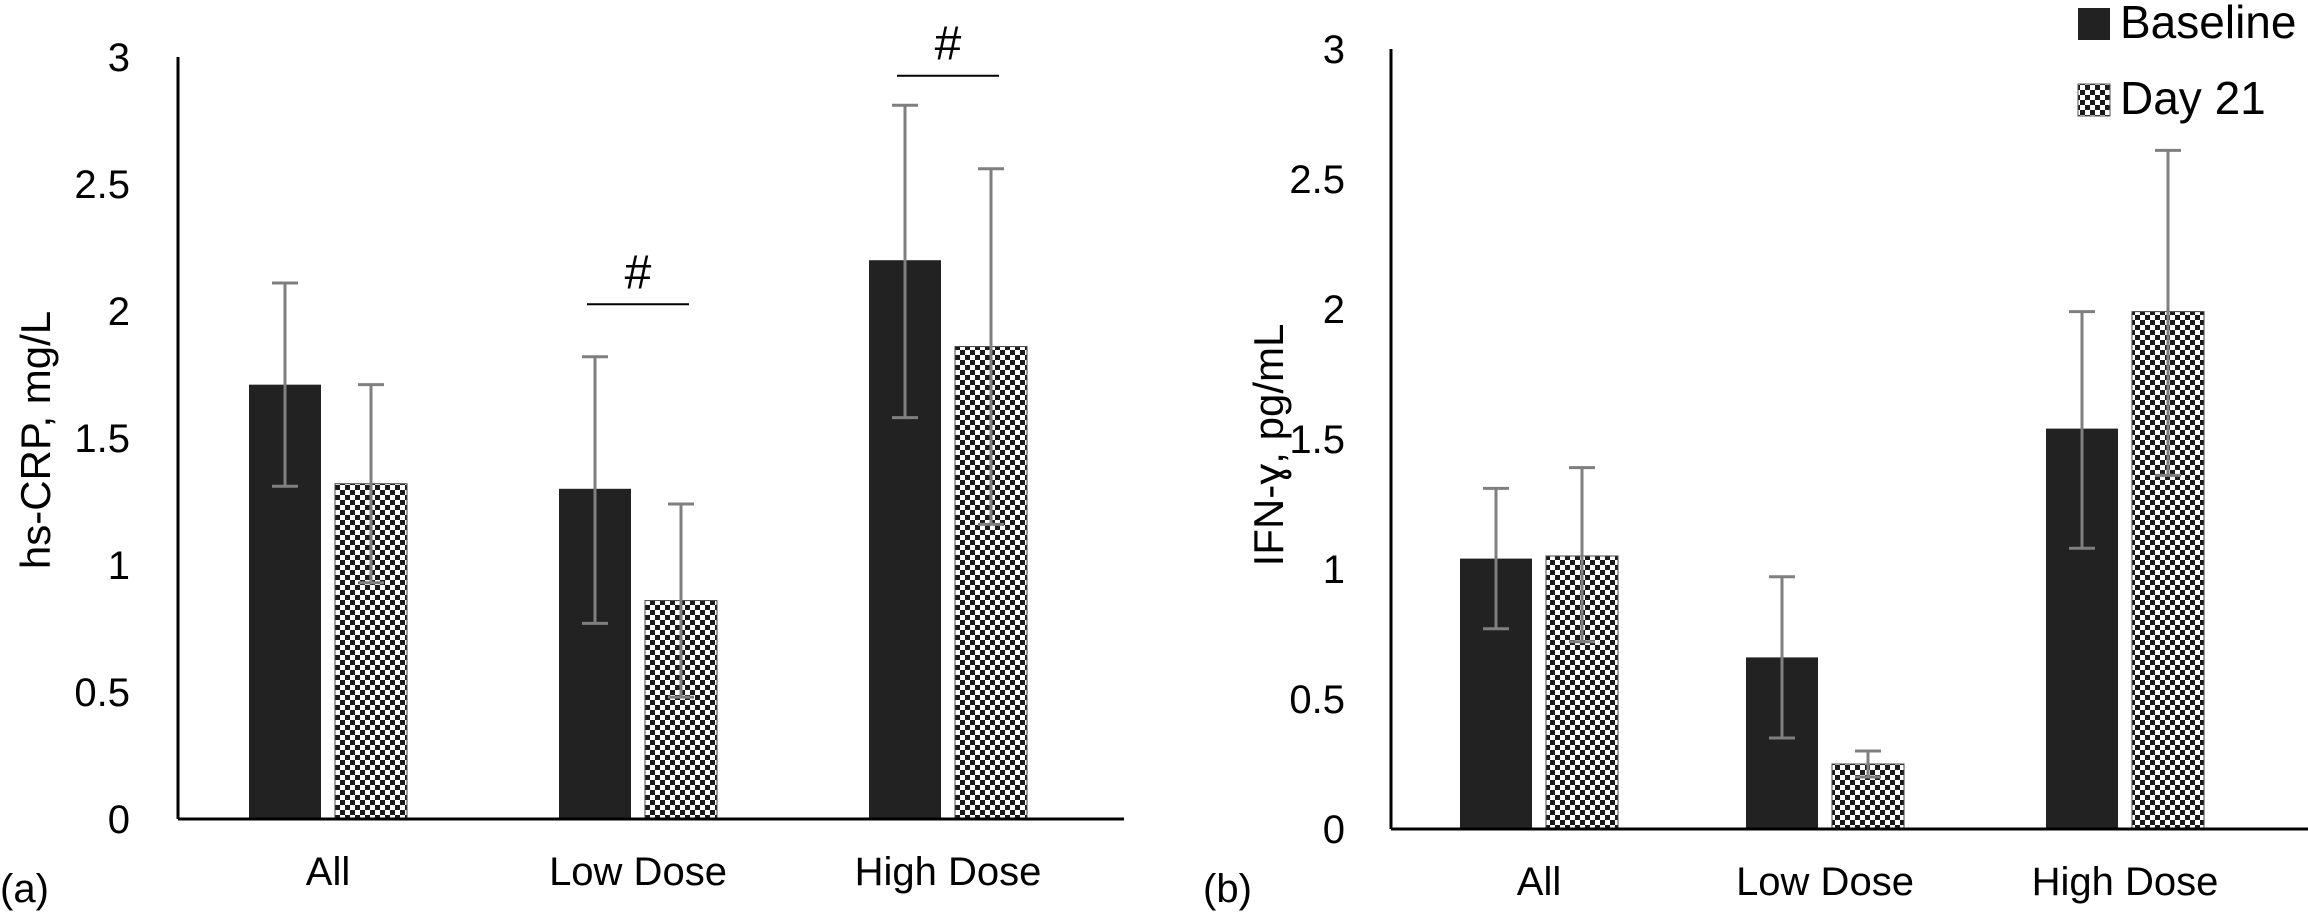  I want to click on panel-b-x-ticks: All Low Dose High Dose, so click(1868, 882).